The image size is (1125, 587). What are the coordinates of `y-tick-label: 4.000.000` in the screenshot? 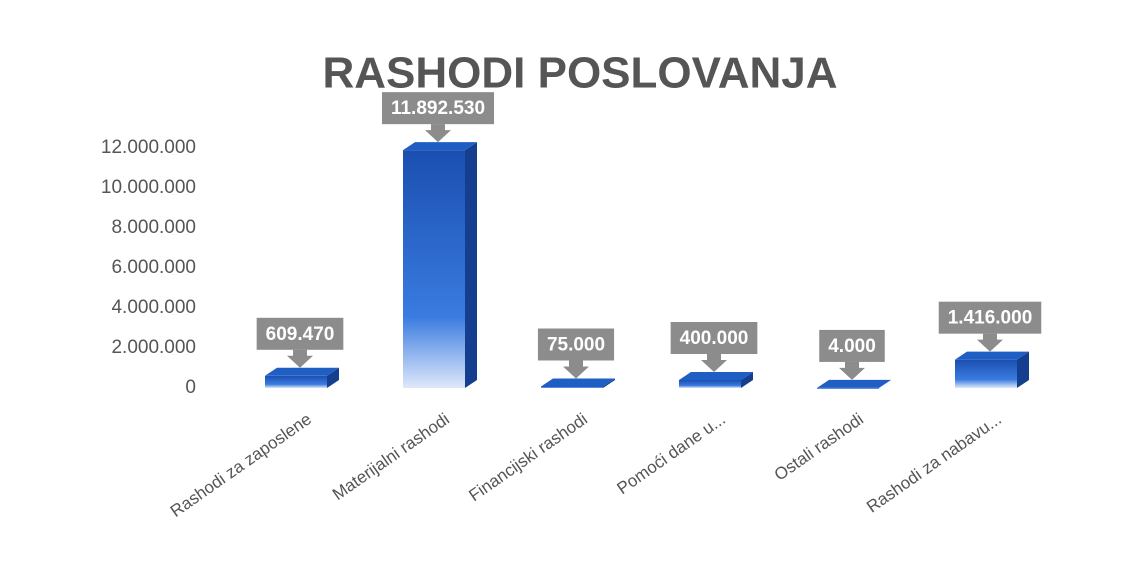 It's located at (153, 307).